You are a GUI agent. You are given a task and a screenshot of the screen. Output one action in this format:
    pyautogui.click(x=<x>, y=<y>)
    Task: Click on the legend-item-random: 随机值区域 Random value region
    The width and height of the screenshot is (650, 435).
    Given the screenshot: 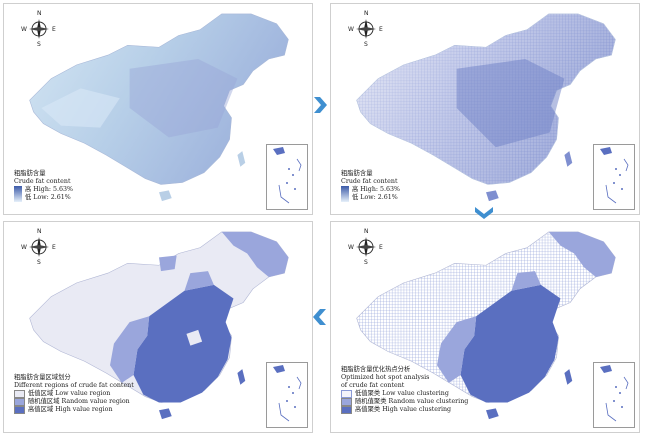 What is the action you would take?
    pyautogui.click(x=74, y=402)
    